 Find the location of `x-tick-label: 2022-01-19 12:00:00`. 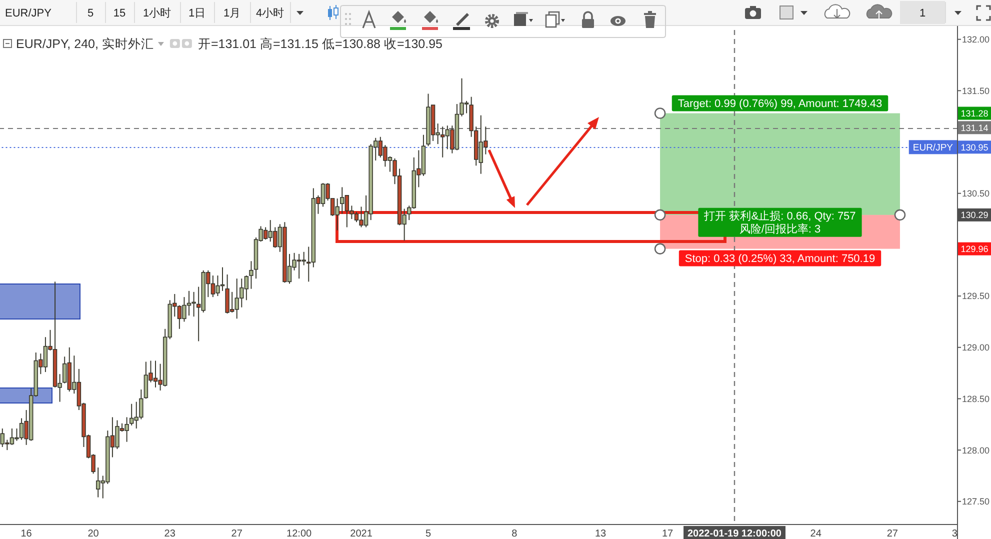

x-tick-label: 2022-01-19 12:00:00 is located at coordinates (735, 533).